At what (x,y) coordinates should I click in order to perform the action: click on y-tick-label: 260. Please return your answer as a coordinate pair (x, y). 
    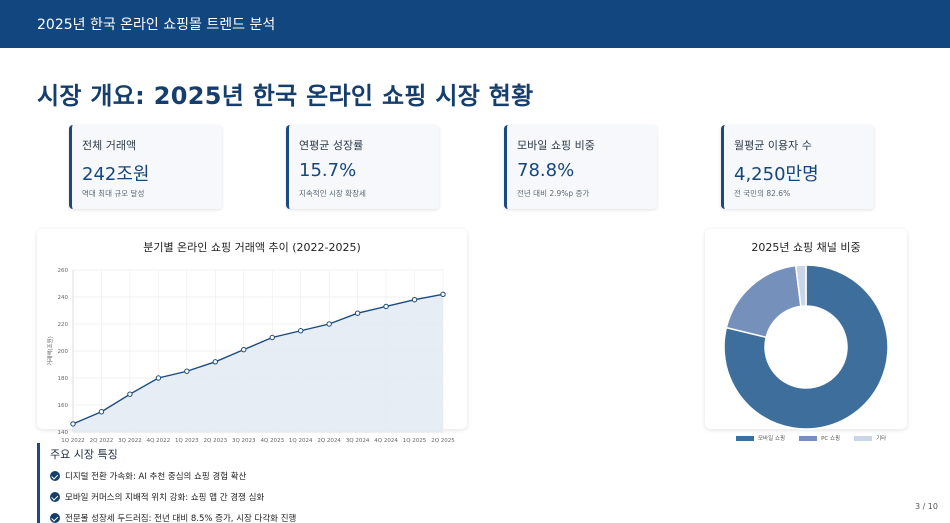
    Looking at the image, I should click on (63, 271).